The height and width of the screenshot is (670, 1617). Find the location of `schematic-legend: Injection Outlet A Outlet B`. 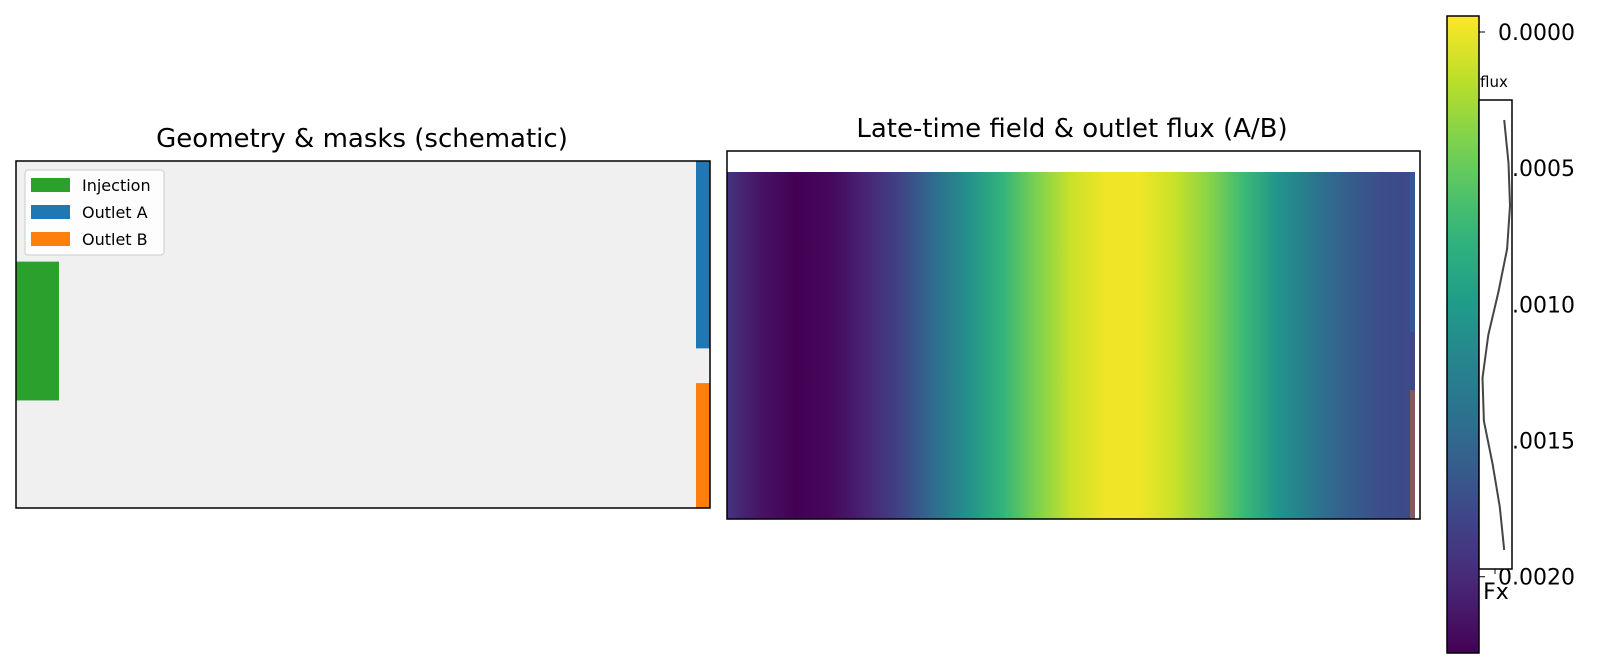

schematic-legend: Injection Outlet A Outlet B is located at coordinates (94, 212).